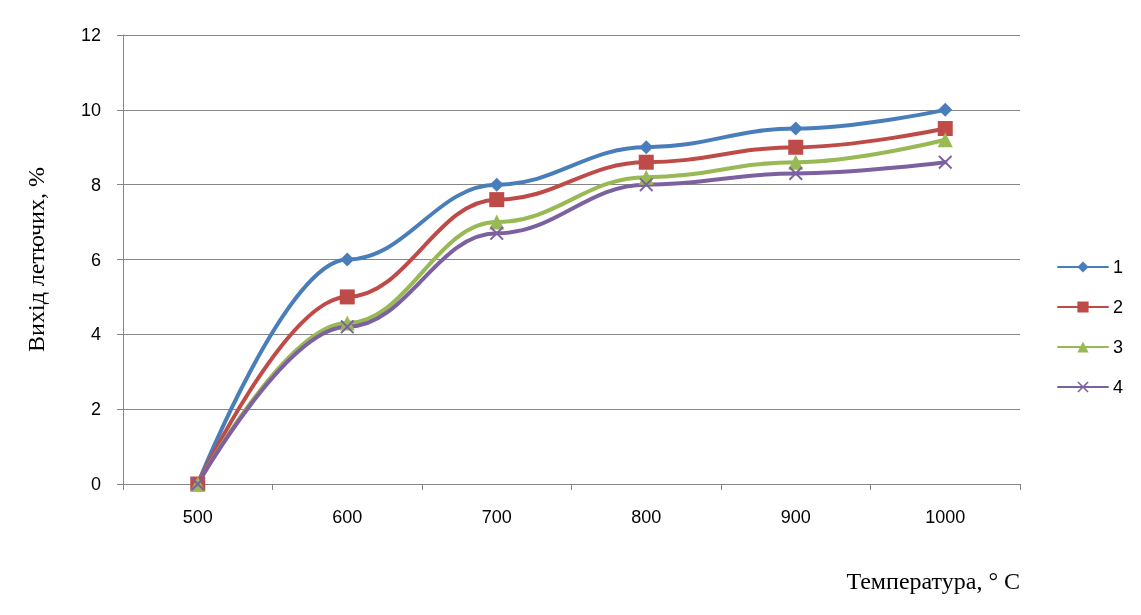  I want to click on x-tick-label: 500, so click(197, 517).